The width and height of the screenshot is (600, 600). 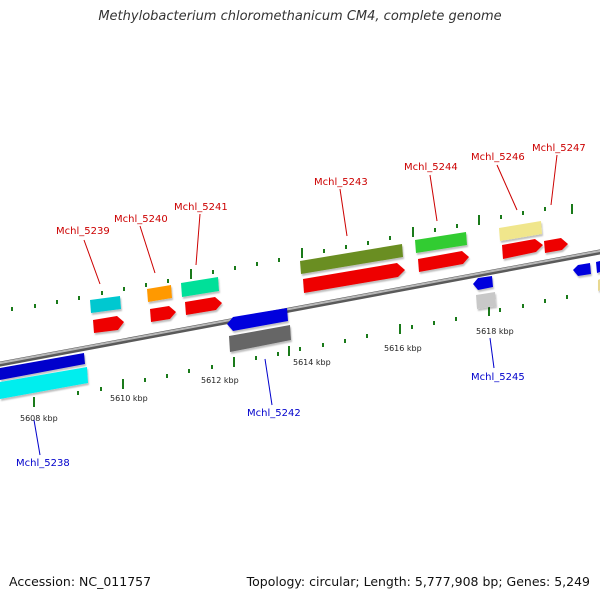 What do you see at coordinates (261, 356) in the screenshot?
I see `reverse-major-ticks` at bounding box center [261, 356].